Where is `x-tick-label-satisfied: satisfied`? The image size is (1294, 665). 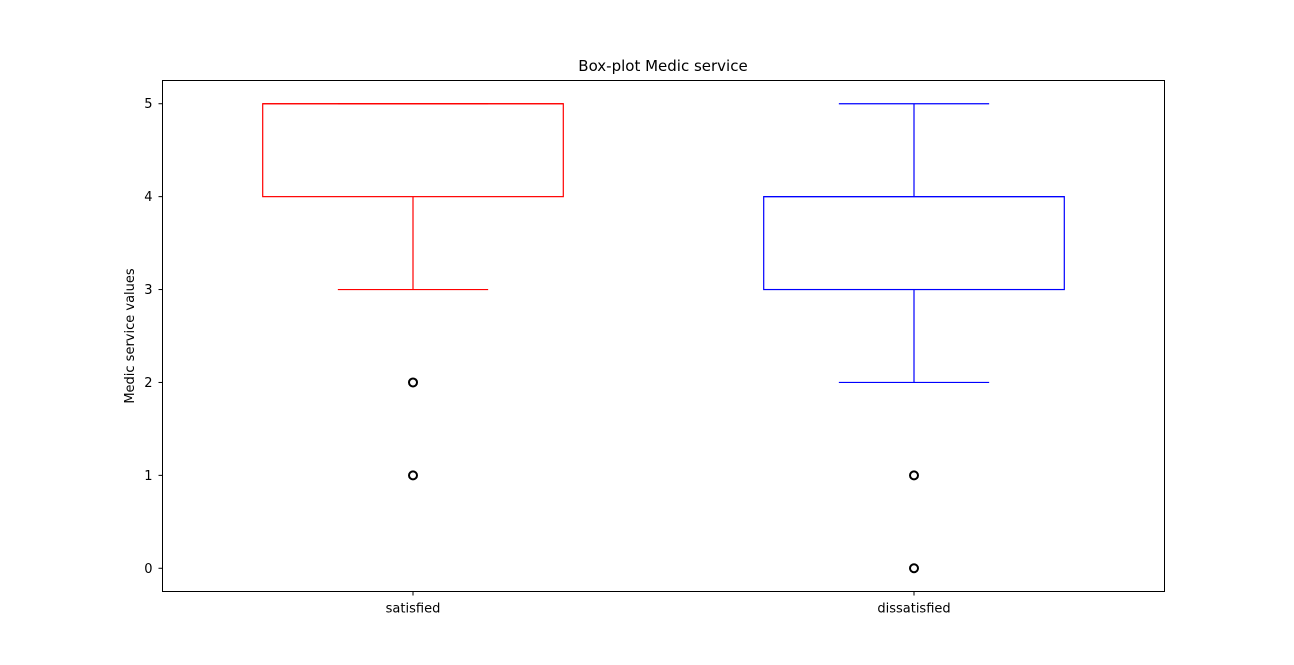 x-tick-label-satisfied: satisfied is located at coordinates (413, 609).